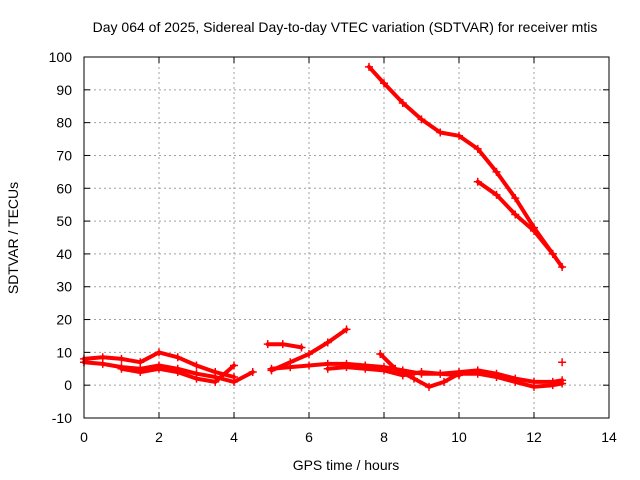  I want to click on y-tick-label: 30, so click(64, 287).